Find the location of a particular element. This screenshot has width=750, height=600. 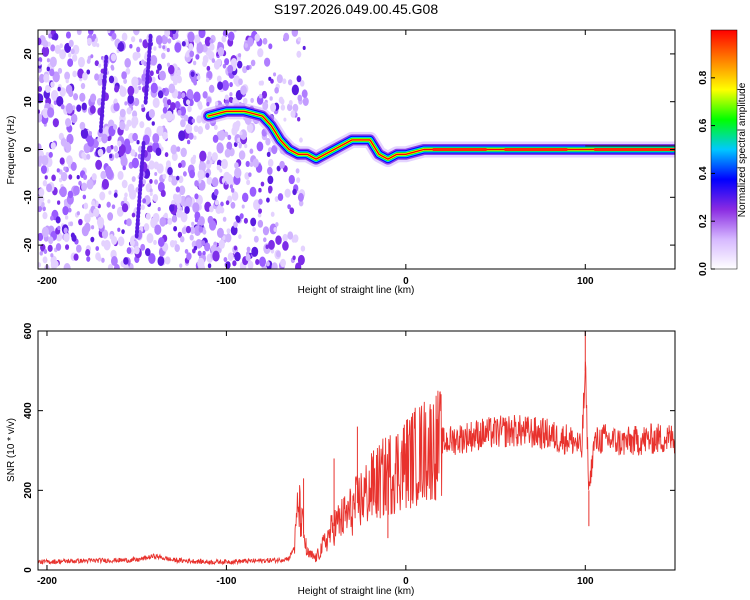

colorbar-tick-label: 0.8 is located at coordinates (703, 77).